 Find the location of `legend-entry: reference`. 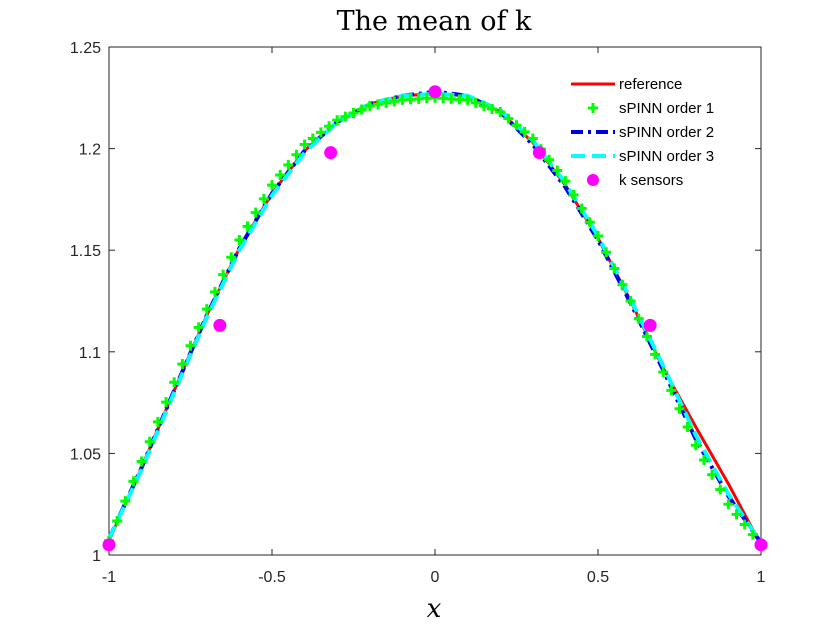

legend-entry: reference is located at coordinates (626, 84).